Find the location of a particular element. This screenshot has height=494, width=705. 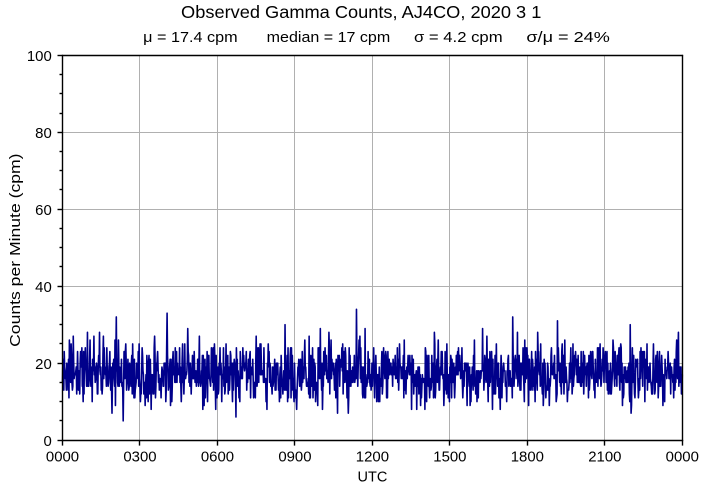

svg-text: 60 is located at coordinates (43, 211).